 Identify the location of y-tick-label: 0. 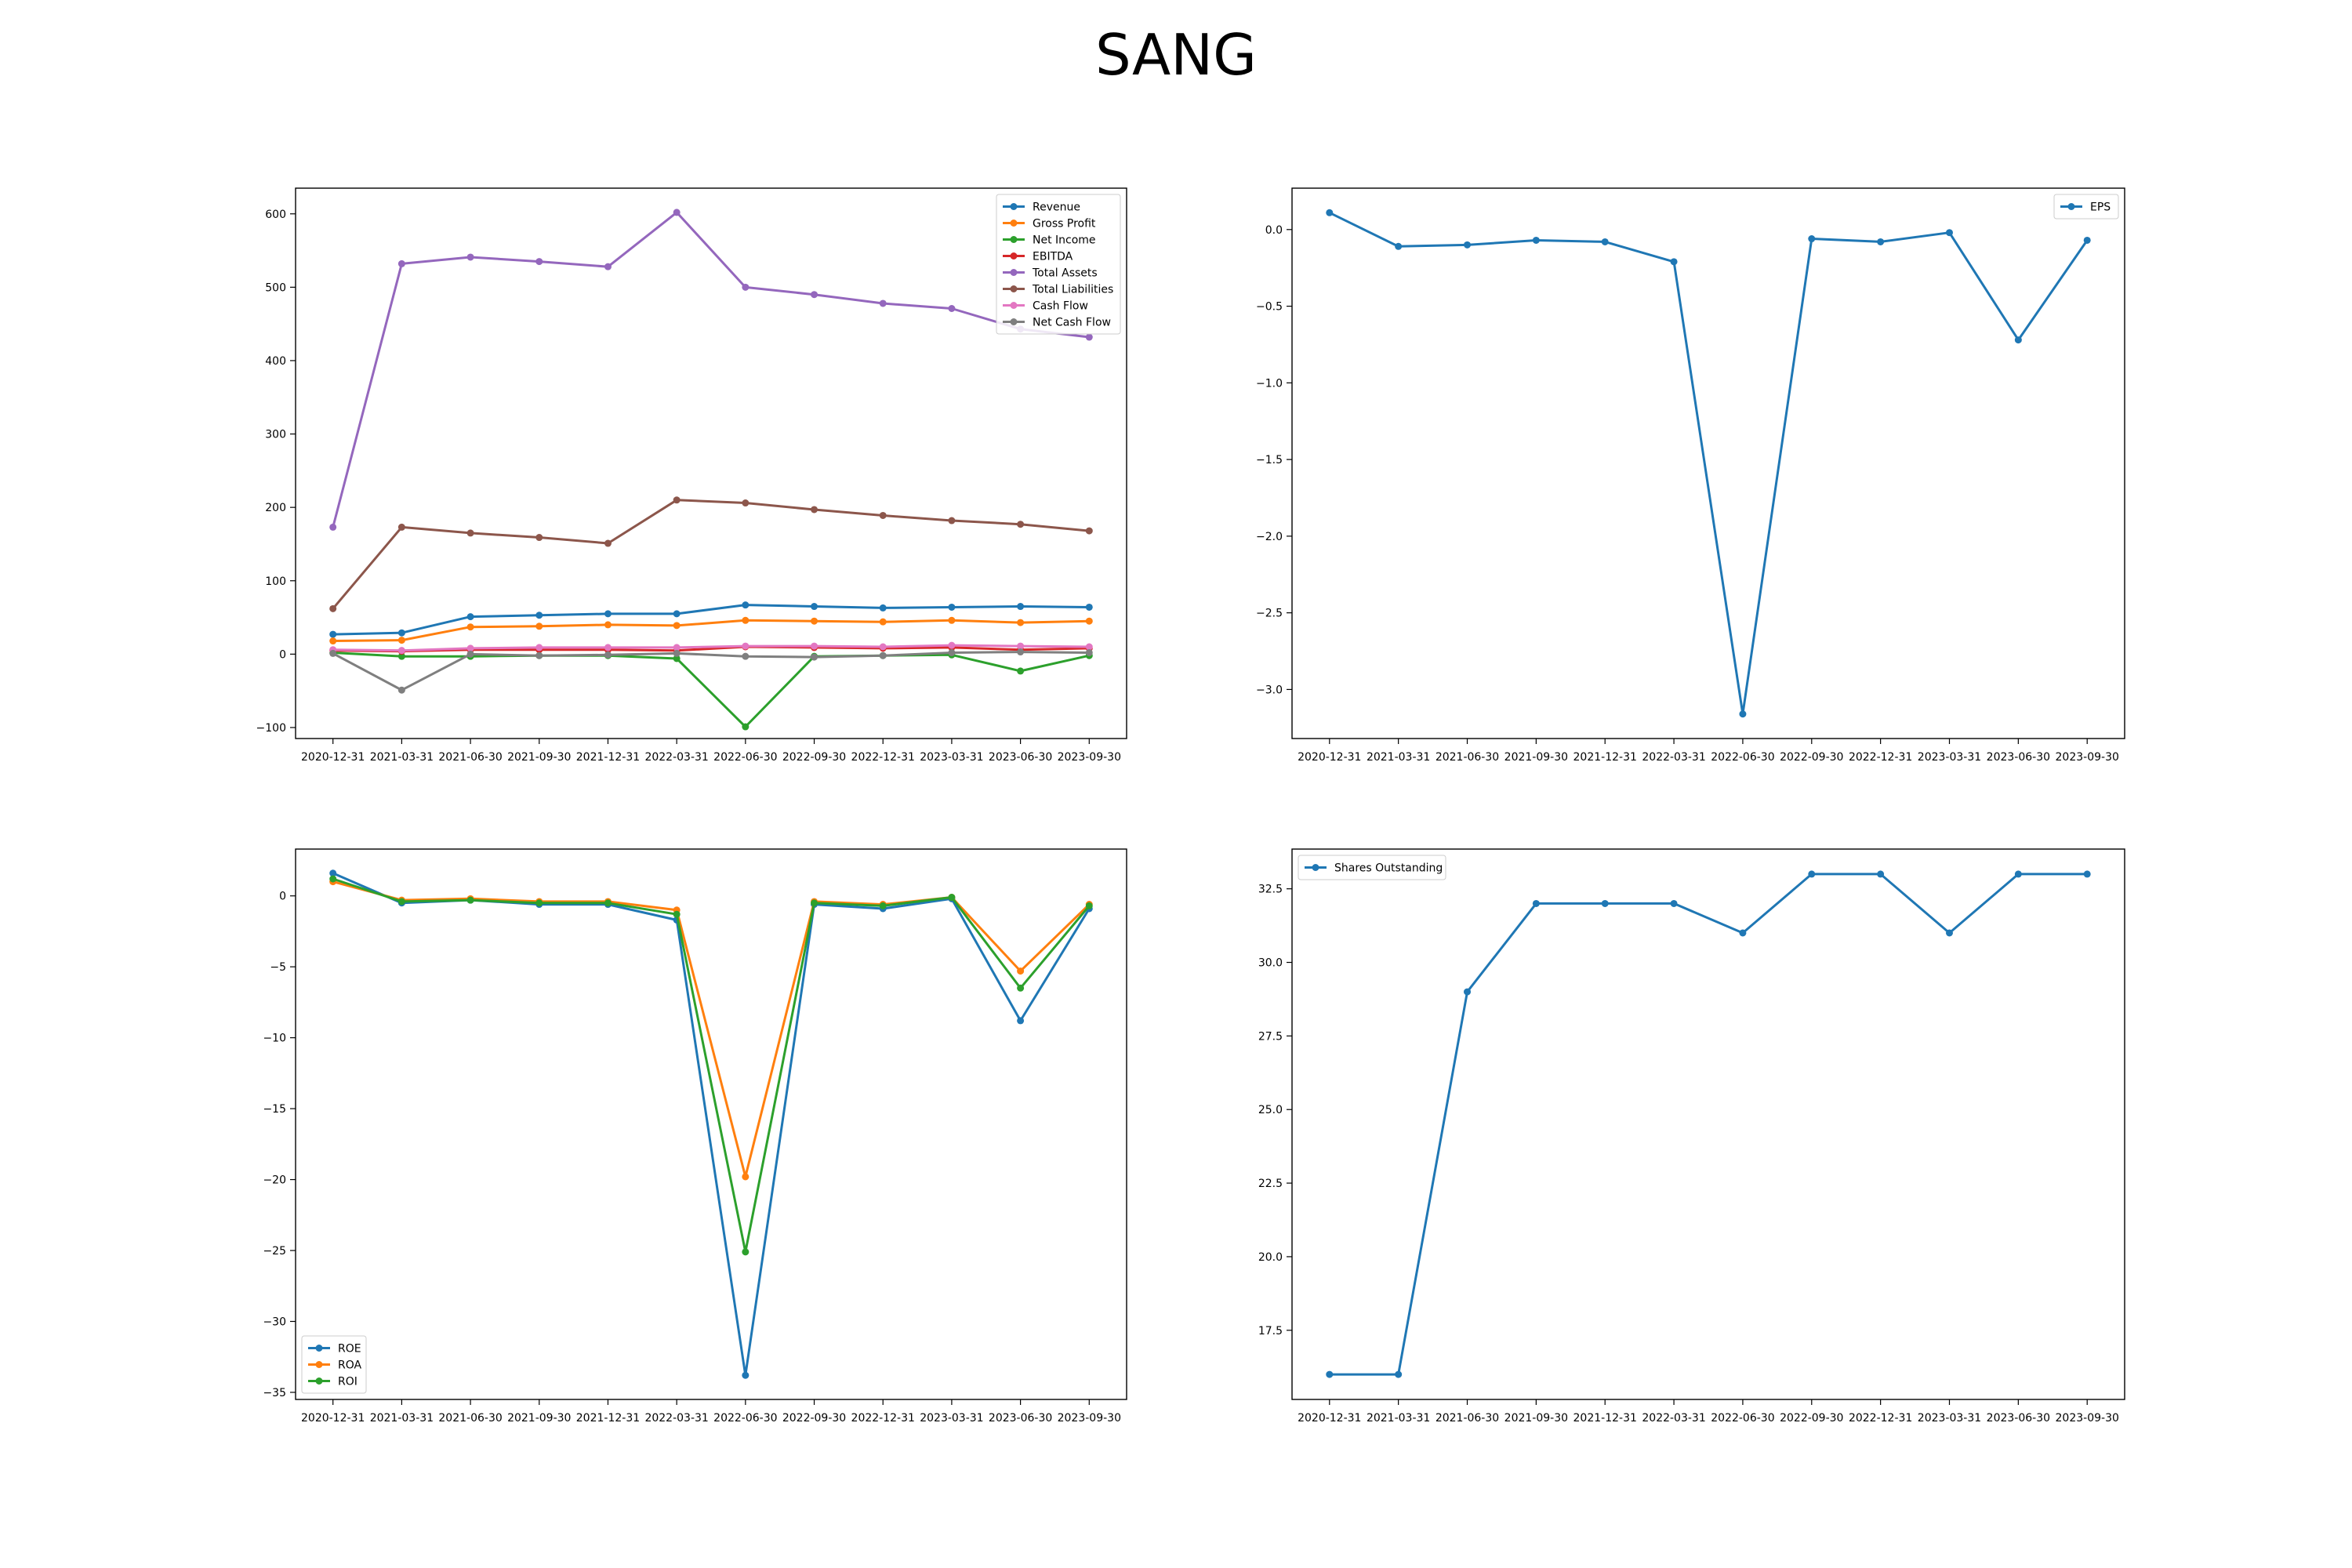
(282, 897).